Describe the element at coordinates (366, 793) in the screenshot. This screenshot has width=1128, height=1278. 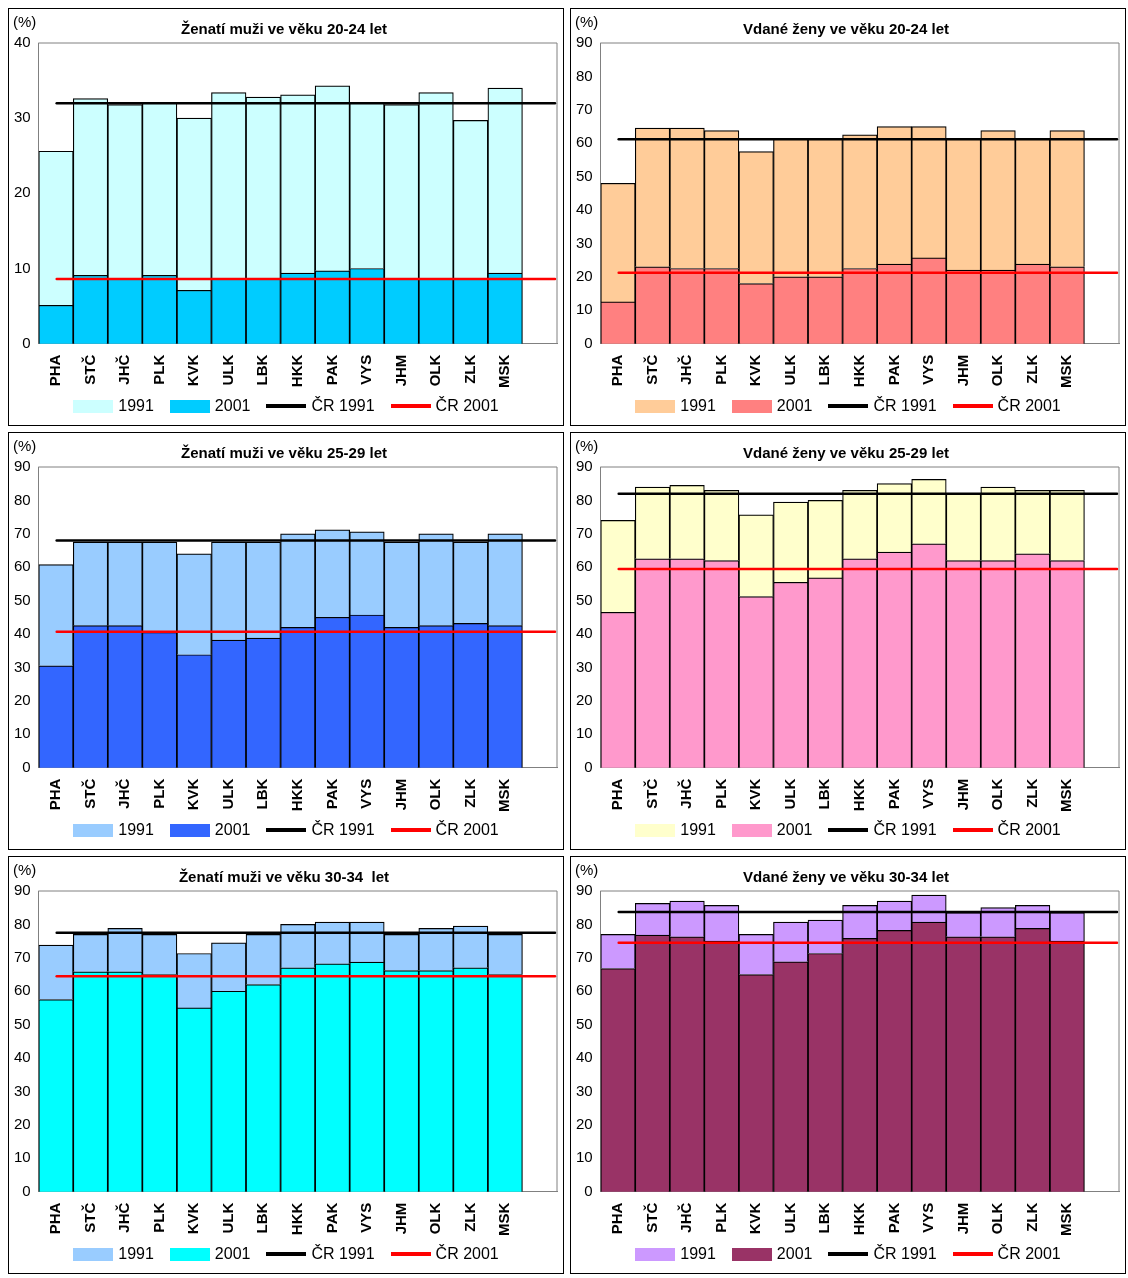
I see `x-tick-label: VYS` at that location.